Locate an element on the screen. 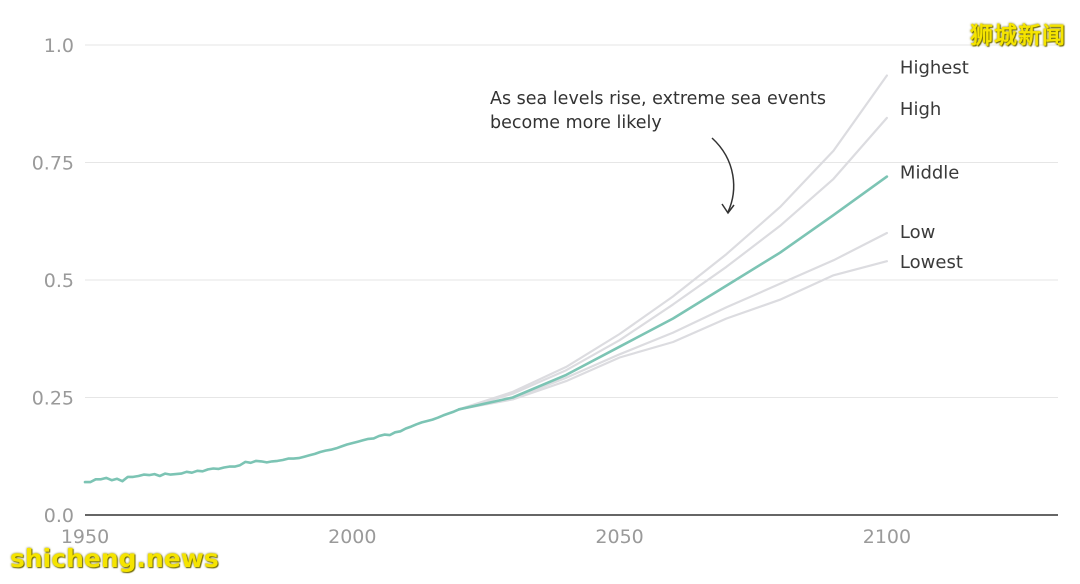 The image size is (1080, 584). x-tick-label-0: 1950 is located at coordinates (85, 537).